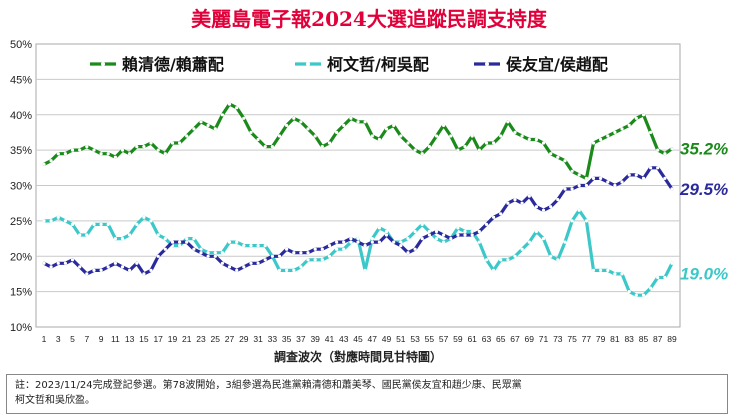 This screenshot has height=420, width=739. What do you see at coordinates (216, 339) in the screenshot?
I see `x-tick-label: 25` at bounding box center [216, 339].